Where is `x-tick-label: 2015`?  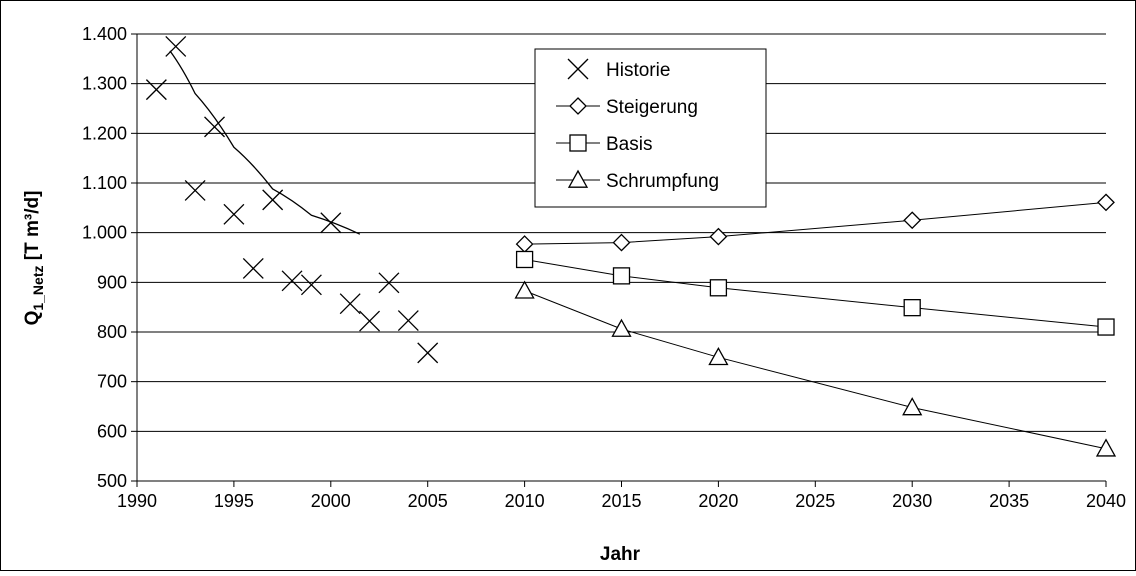
x-tick-label: 2015 is located at coordinates (621, 501).